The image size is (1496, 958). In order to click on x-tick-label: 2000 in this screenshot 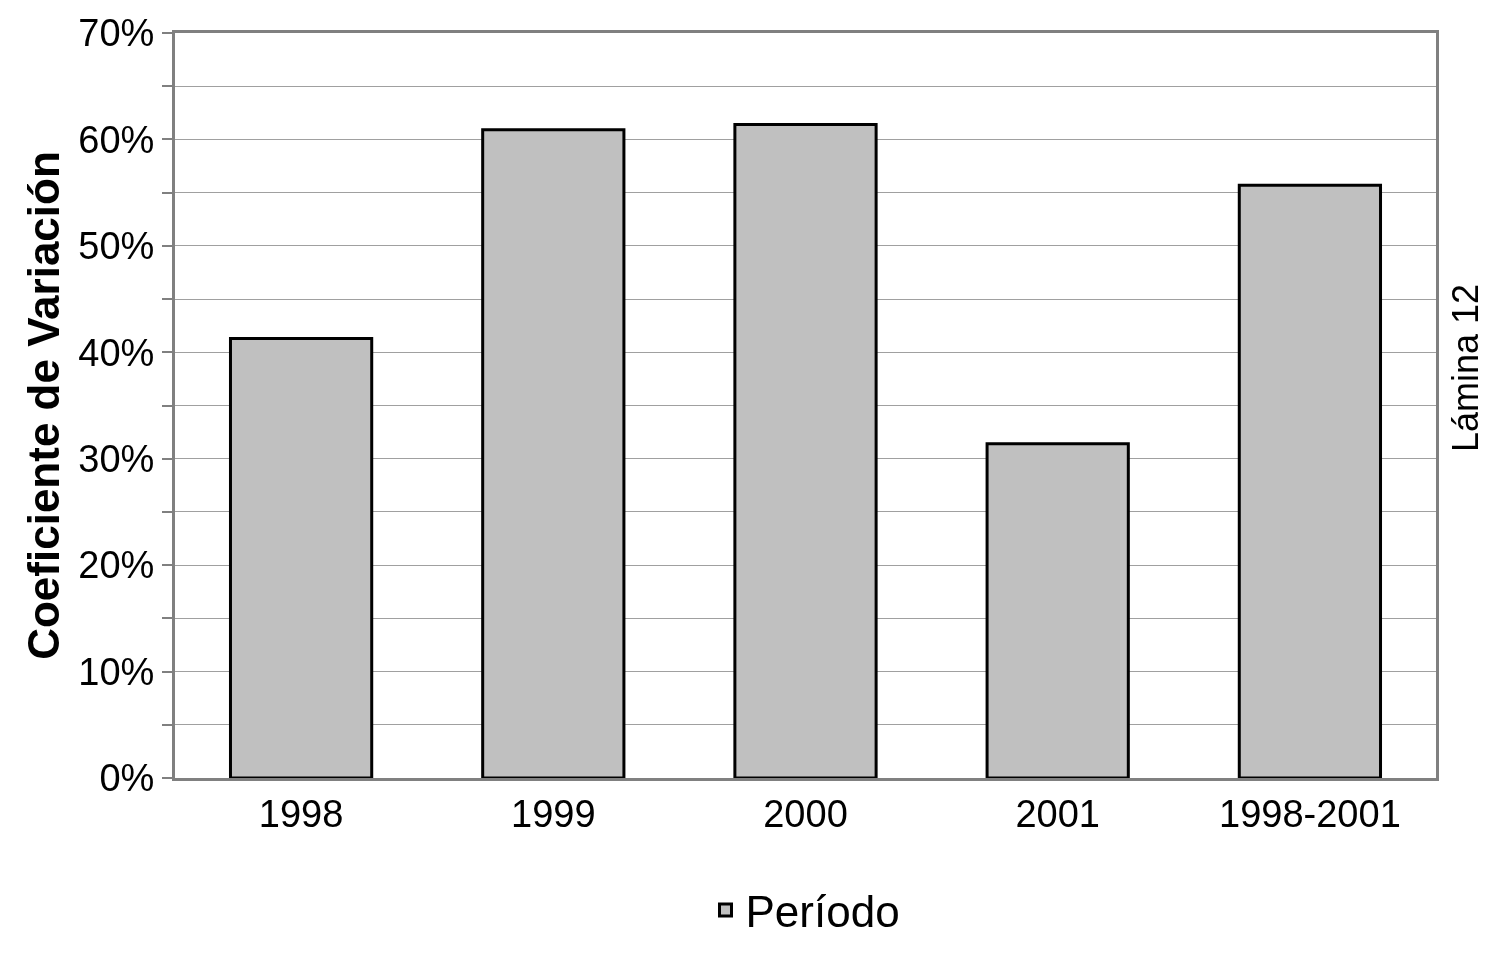, I will do `click(805, 813)`.